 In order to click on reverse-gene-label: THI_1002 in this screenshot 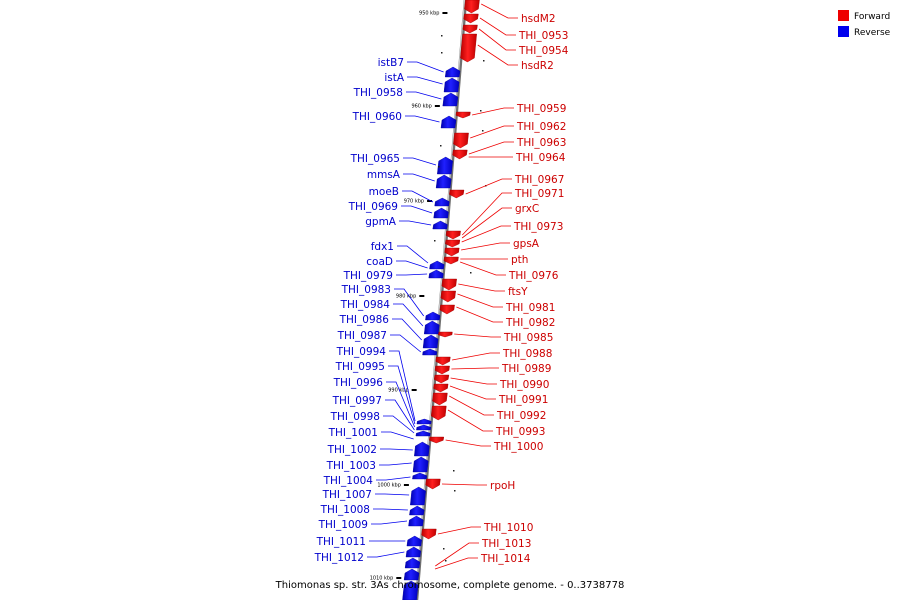, I will do `click(352, 450)`.